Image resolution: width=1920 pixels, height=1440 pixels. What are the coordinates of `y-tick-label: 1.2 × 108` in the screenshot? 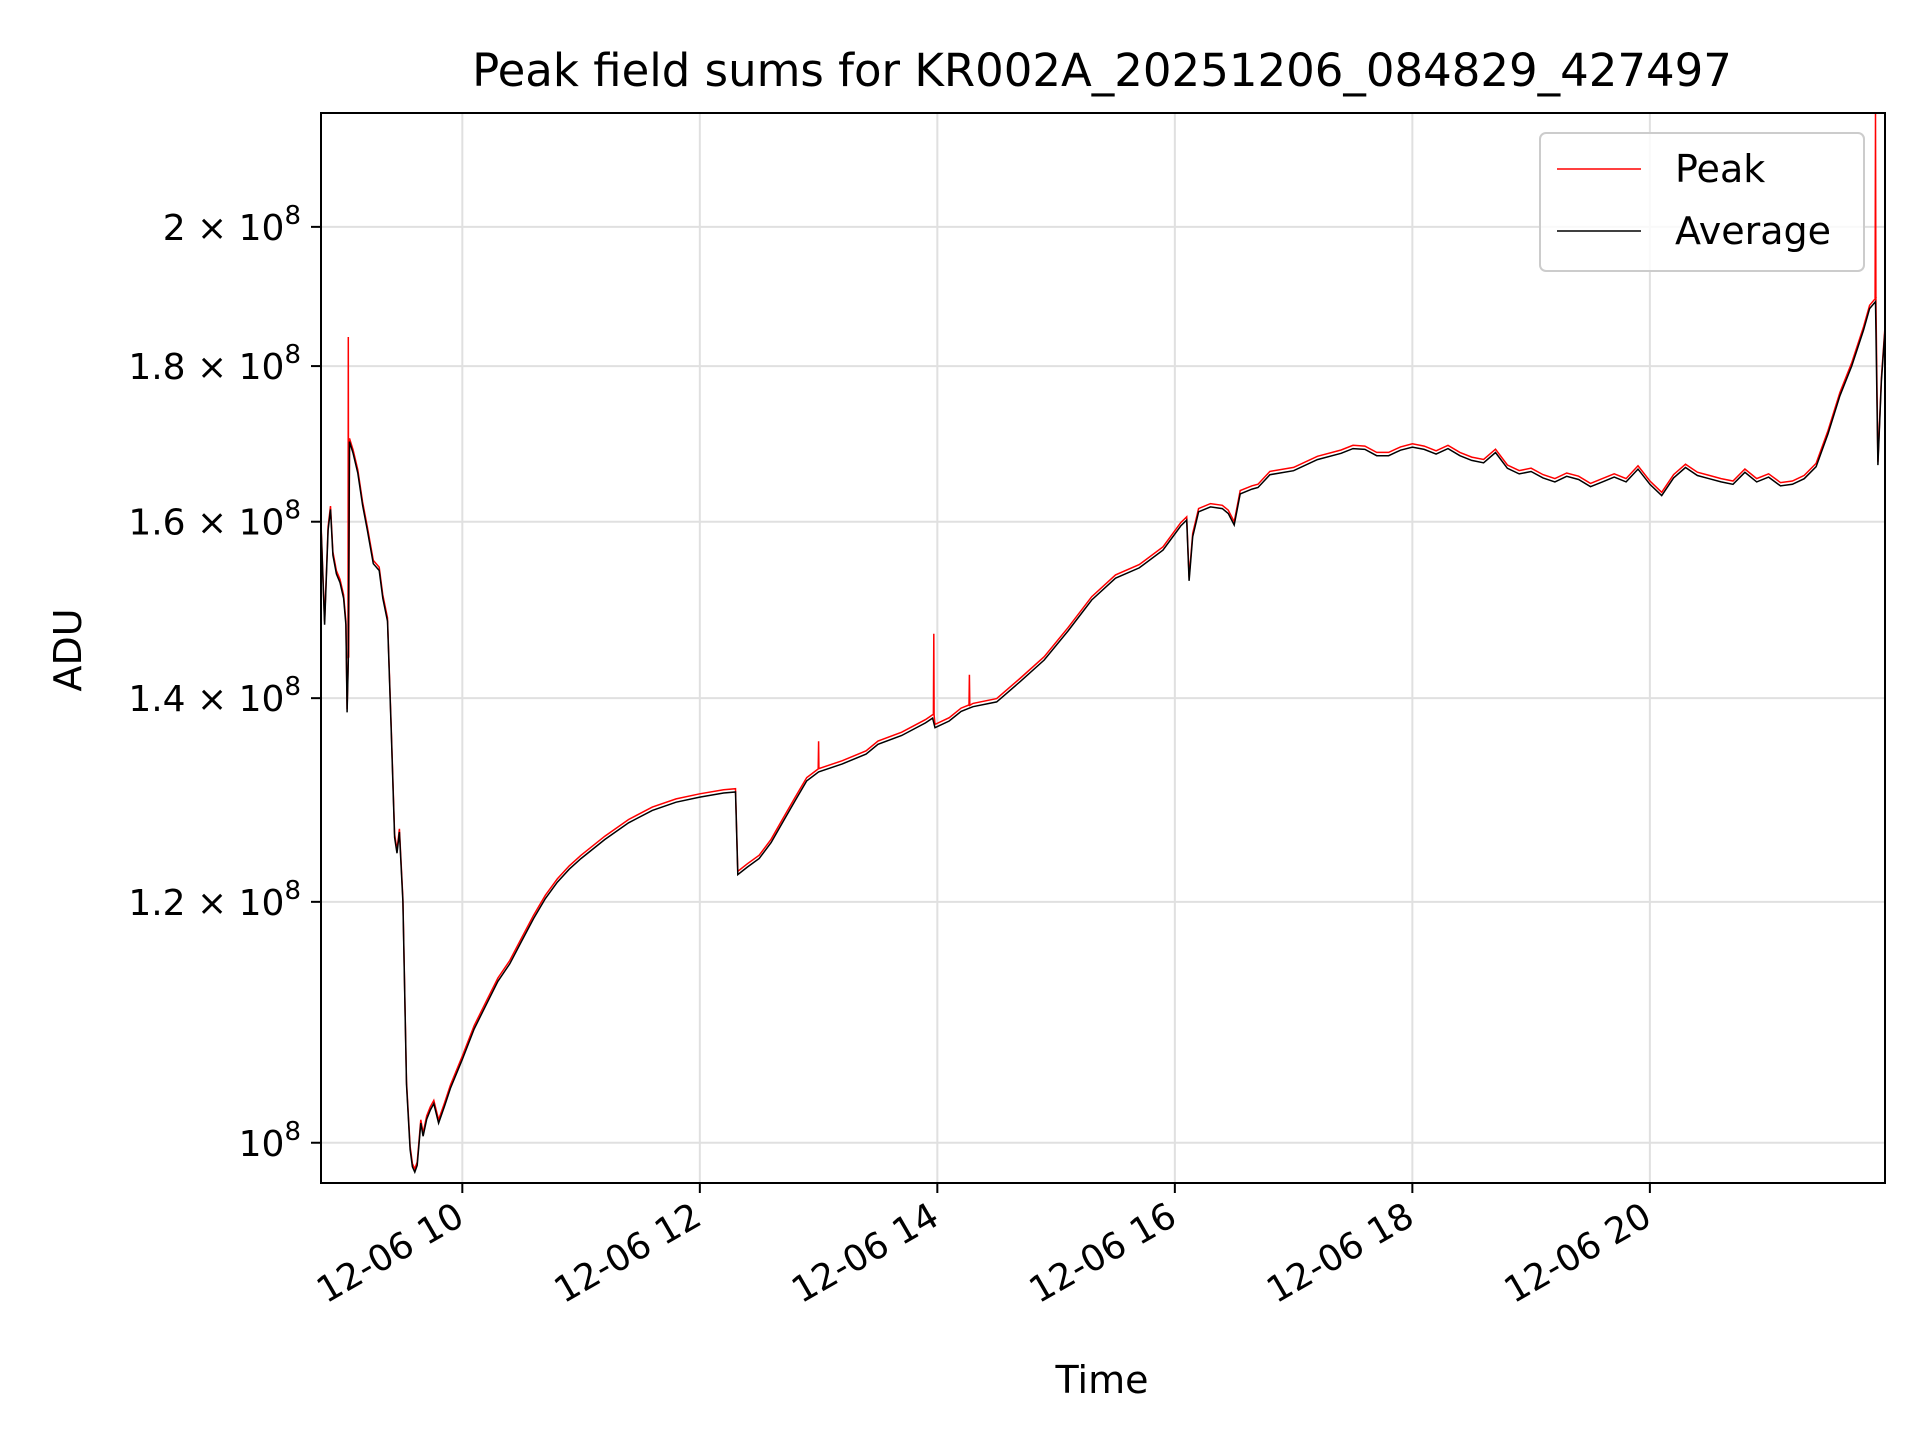 It's located at (214, 900).